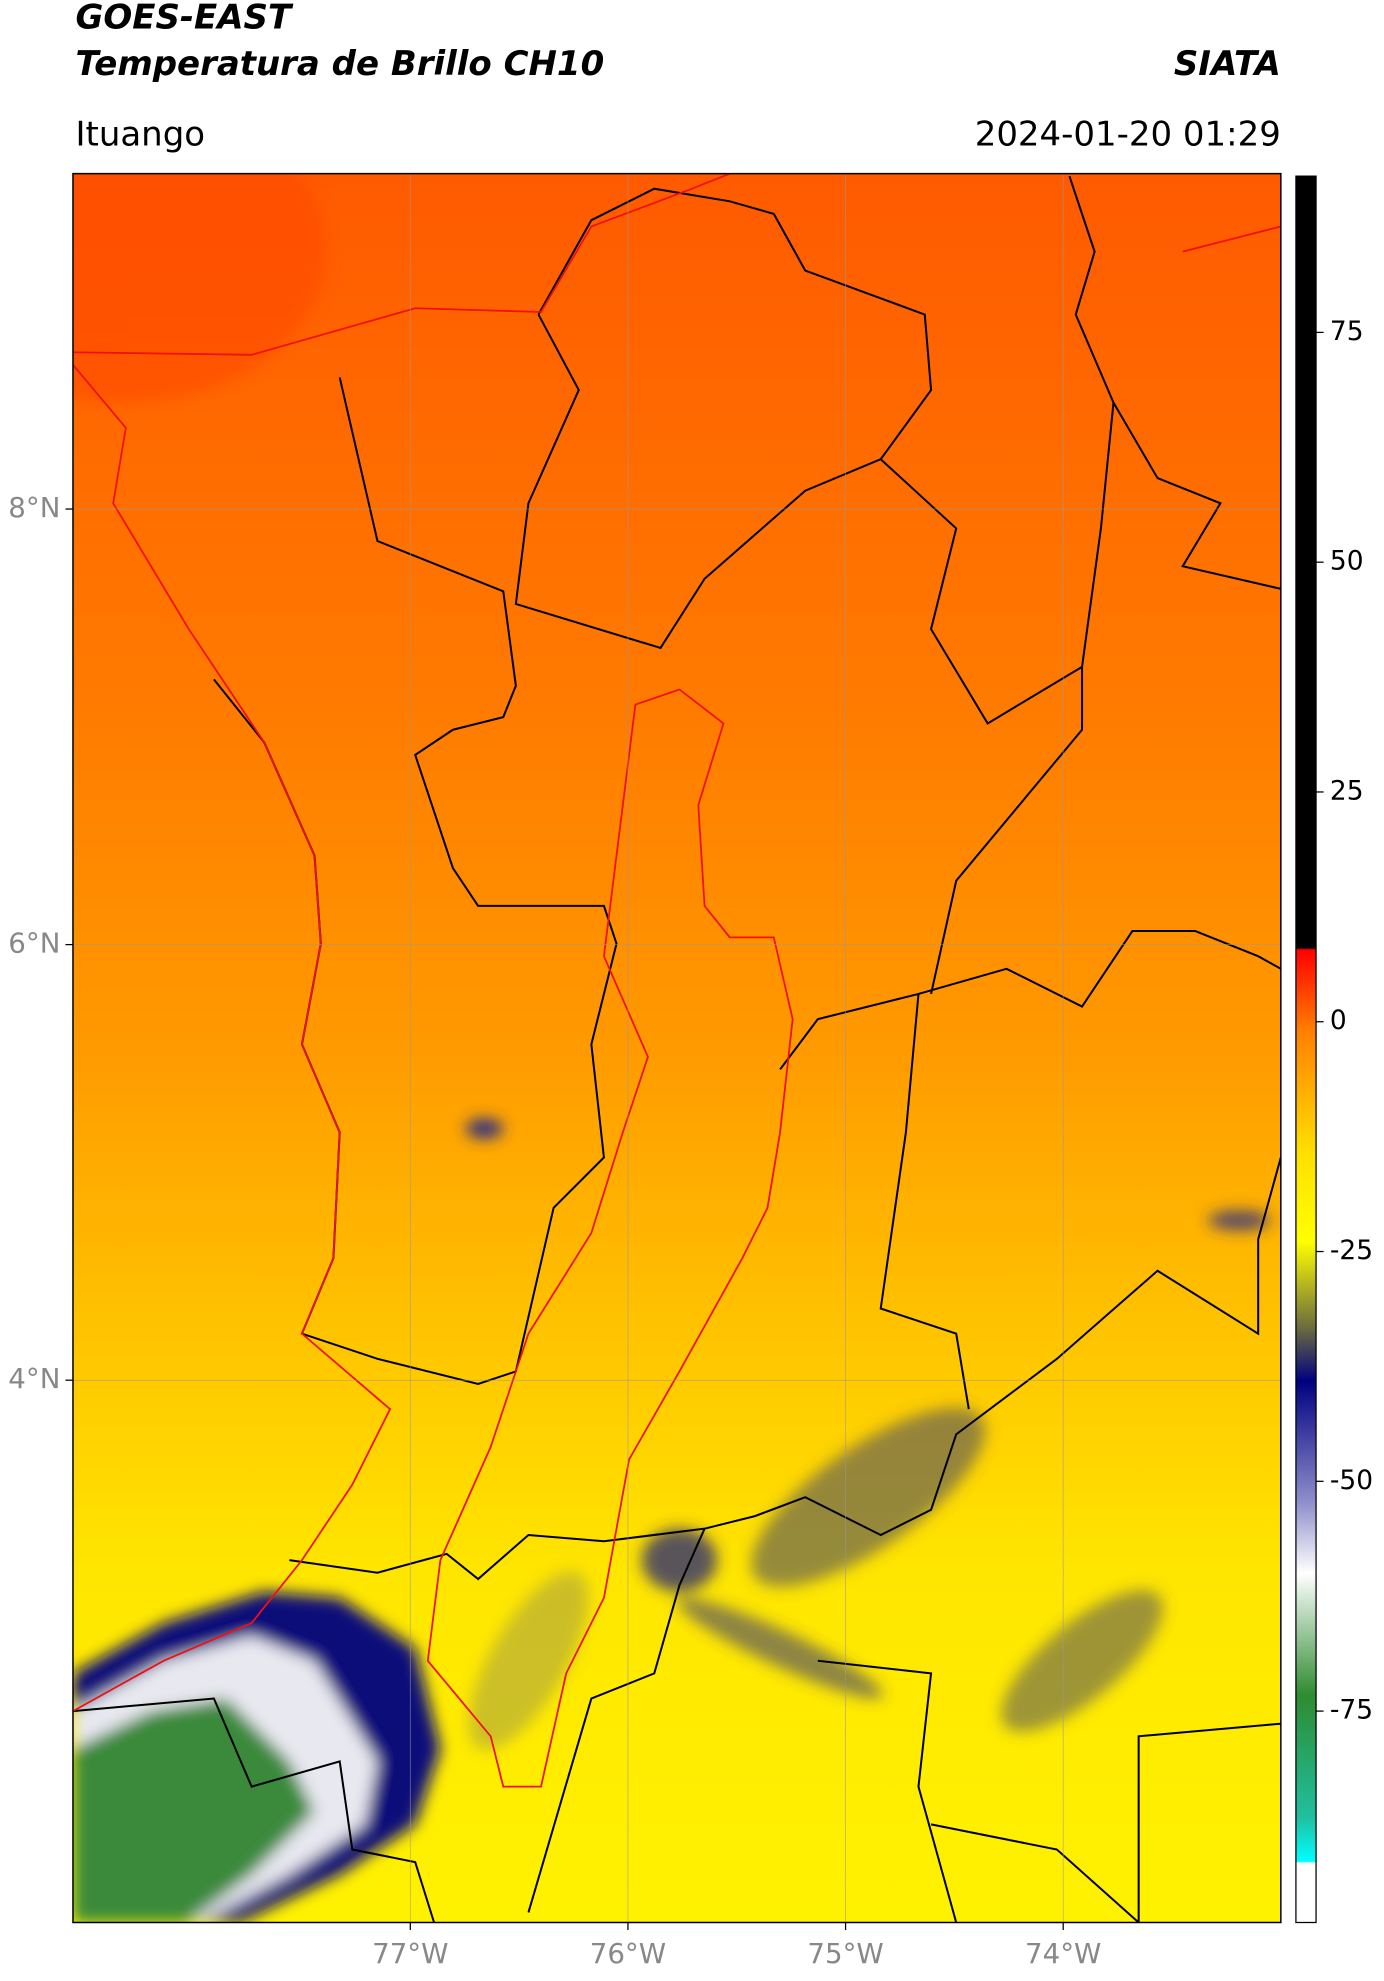  What do you see at coordinates (1338, 1020) in the screenshot?
I see `colorbar-label: 0` at bounding box center [1338, 1020].